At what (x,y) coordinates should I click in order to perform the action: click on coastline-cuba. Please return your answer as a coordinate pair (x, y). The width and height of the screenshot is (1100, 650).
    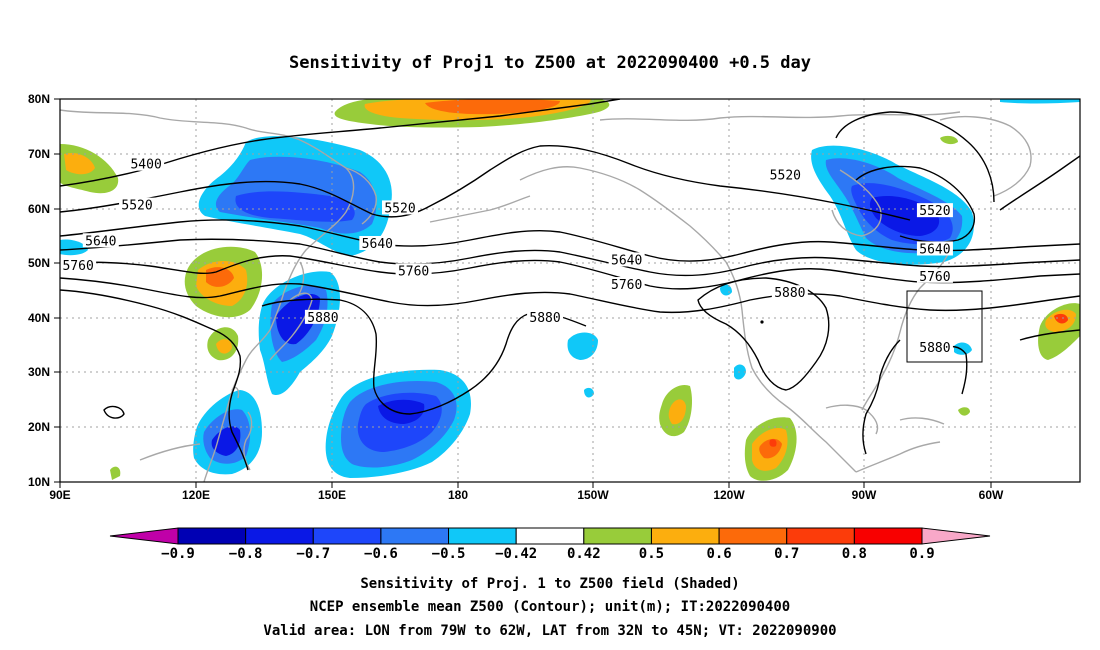
    Looking at the image, I should click on (922, 421).